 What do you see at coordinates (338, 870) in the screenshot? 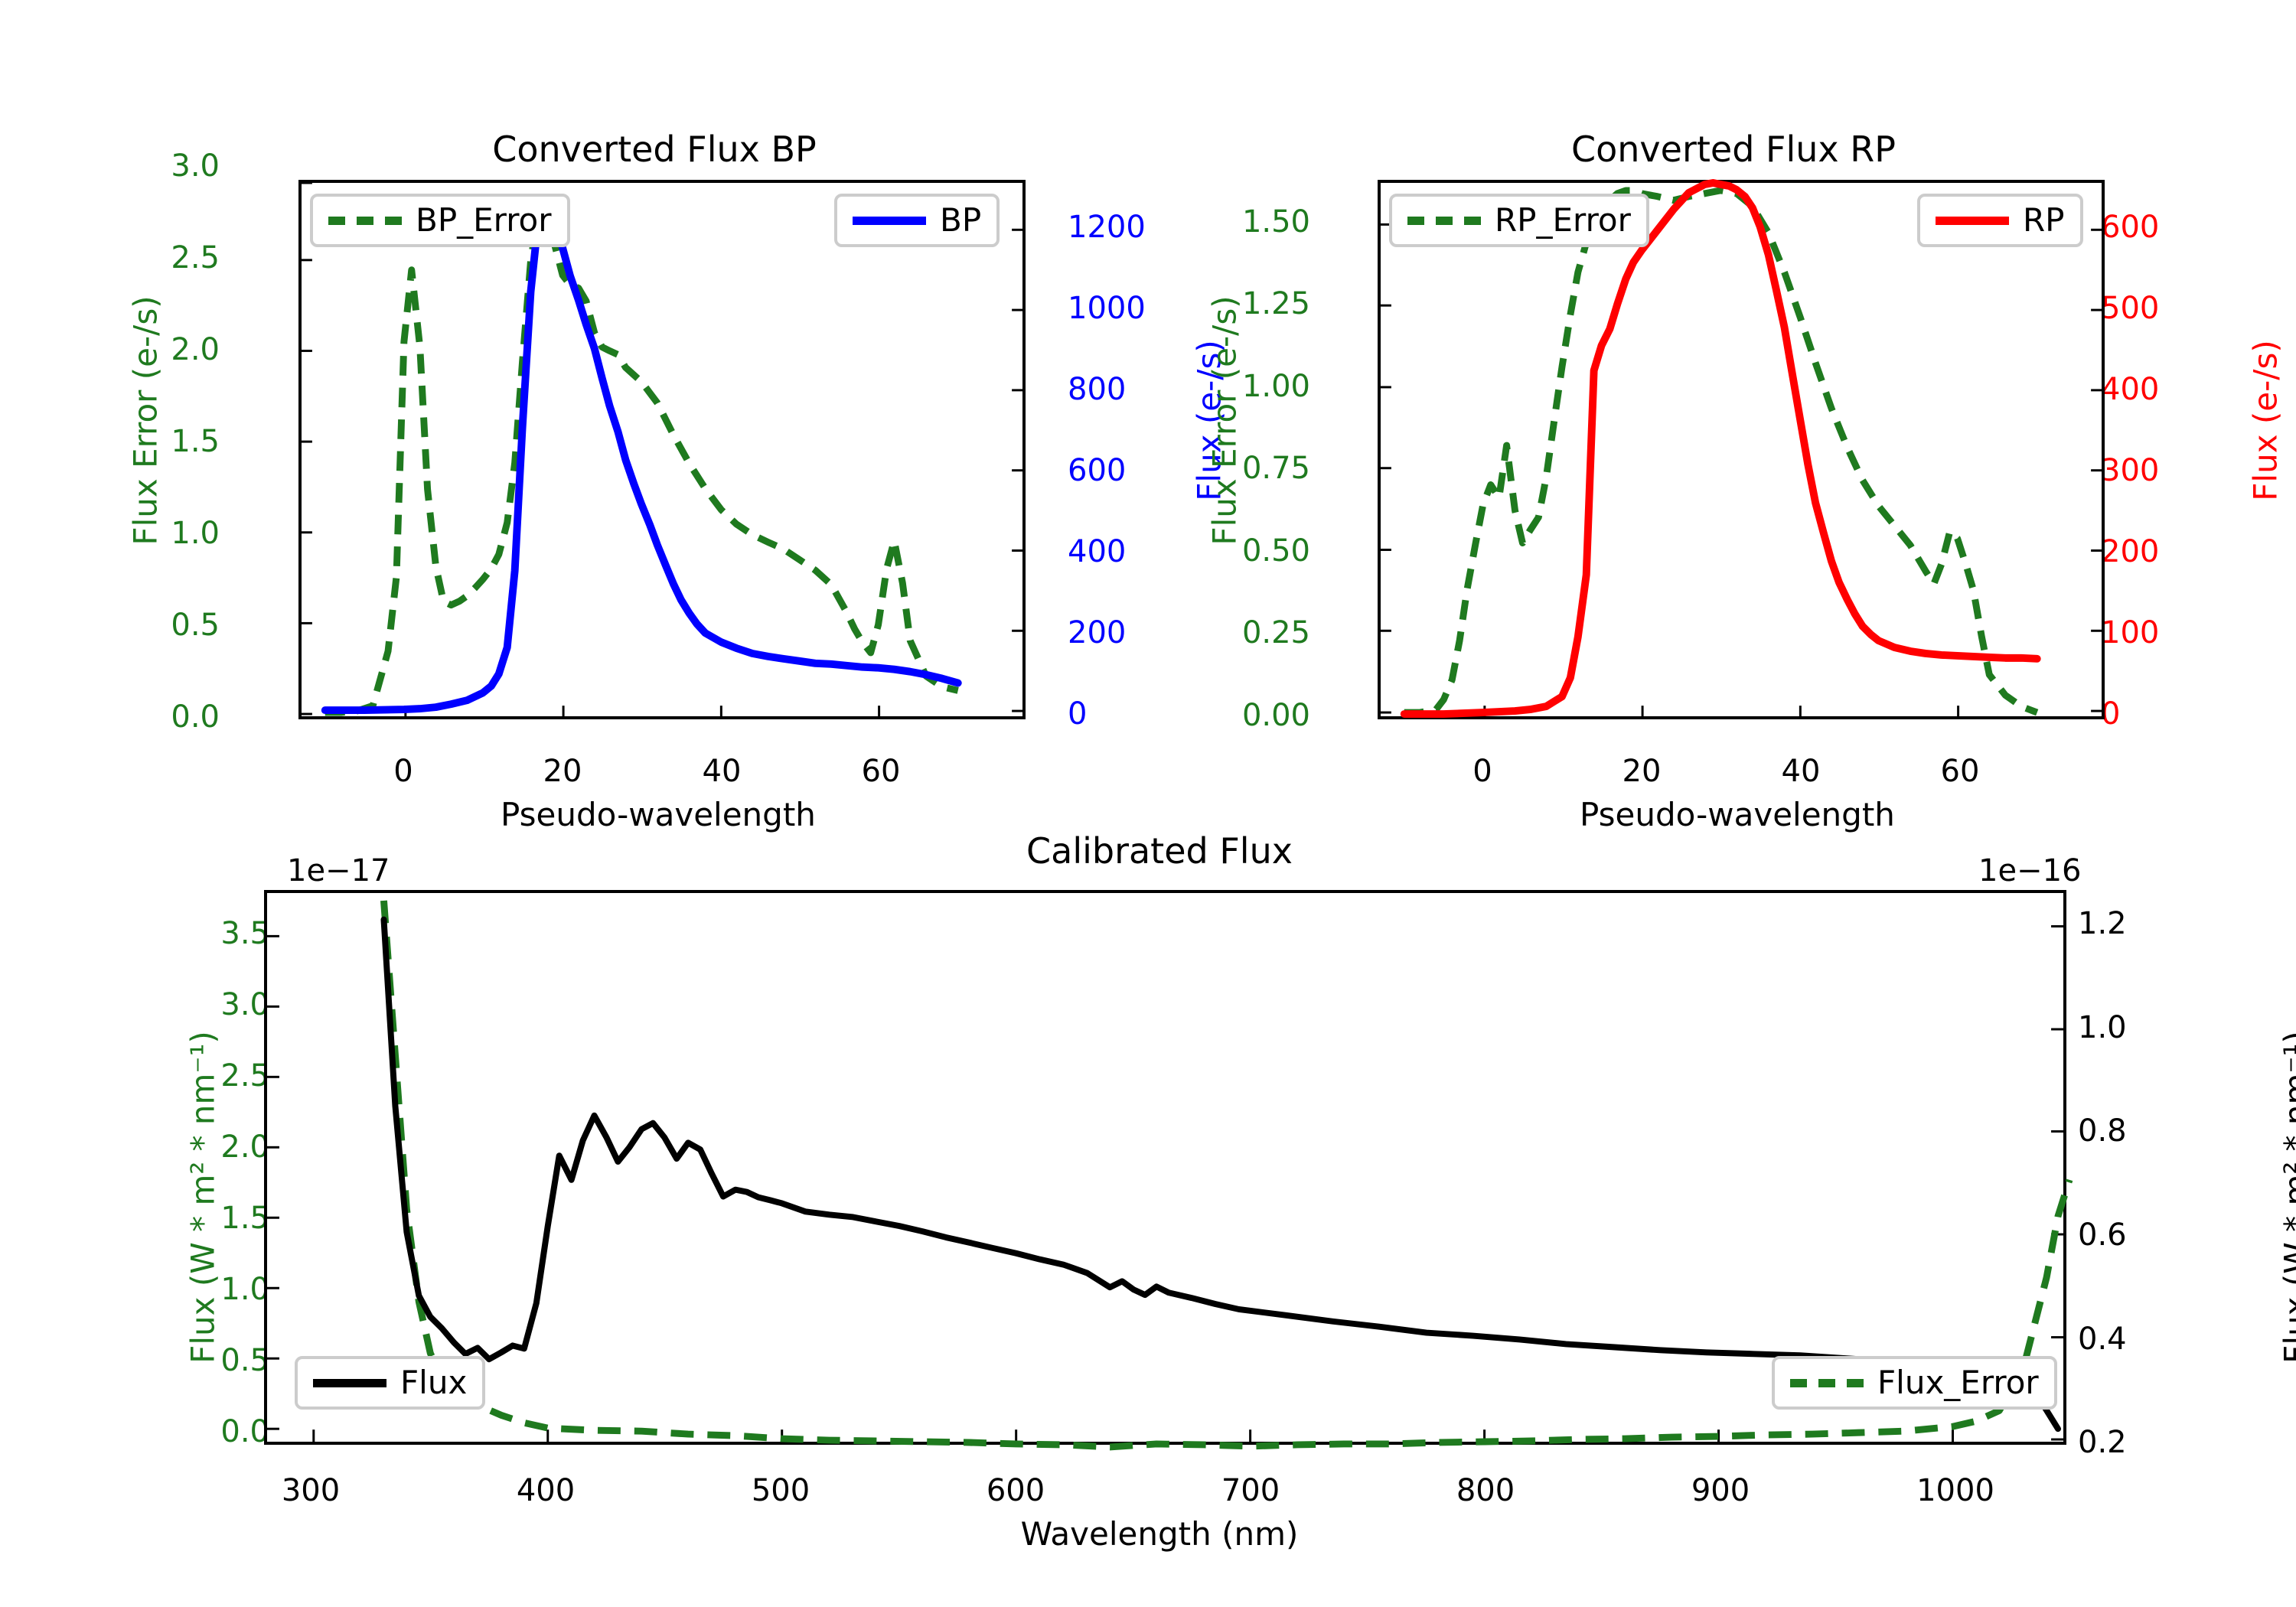
I see `calibrated-left-offset-text: 1e−17` at bounding box center [338, 870].